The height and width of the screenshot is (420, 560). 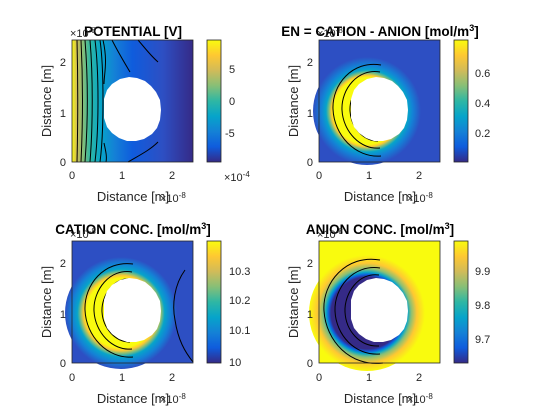 I want to click on colorbar-tick-label: -5, so click(x=230, y=134).